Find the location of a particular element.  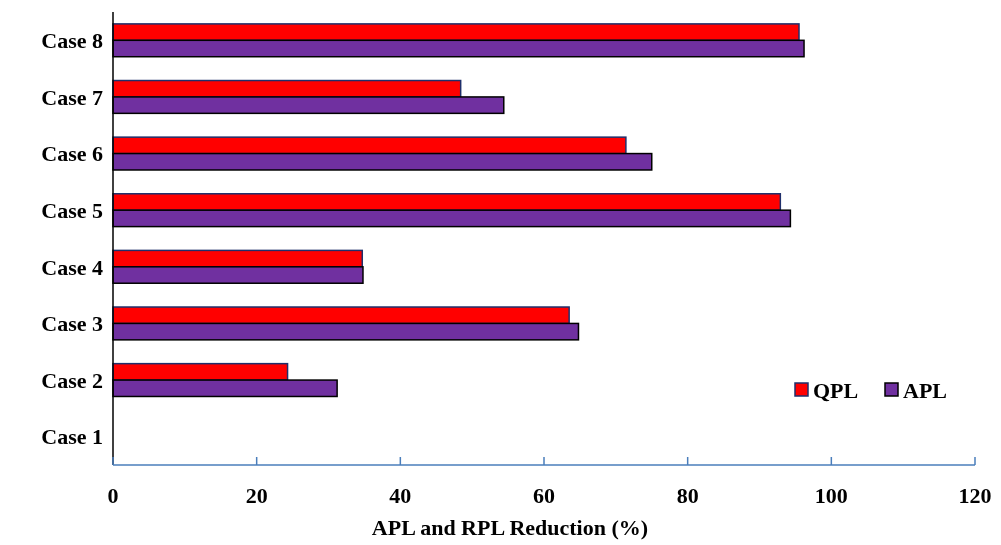

x-tick-label: 100 is located at coordinates (831, 495).